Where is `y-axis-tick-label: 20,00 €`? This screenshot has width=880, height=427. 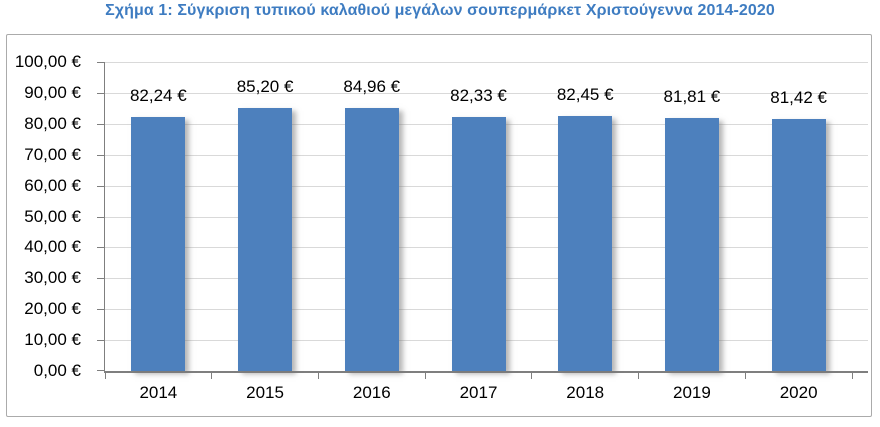
y-axis-tick-label: 20,00 € is located at coordinates (52, 309).